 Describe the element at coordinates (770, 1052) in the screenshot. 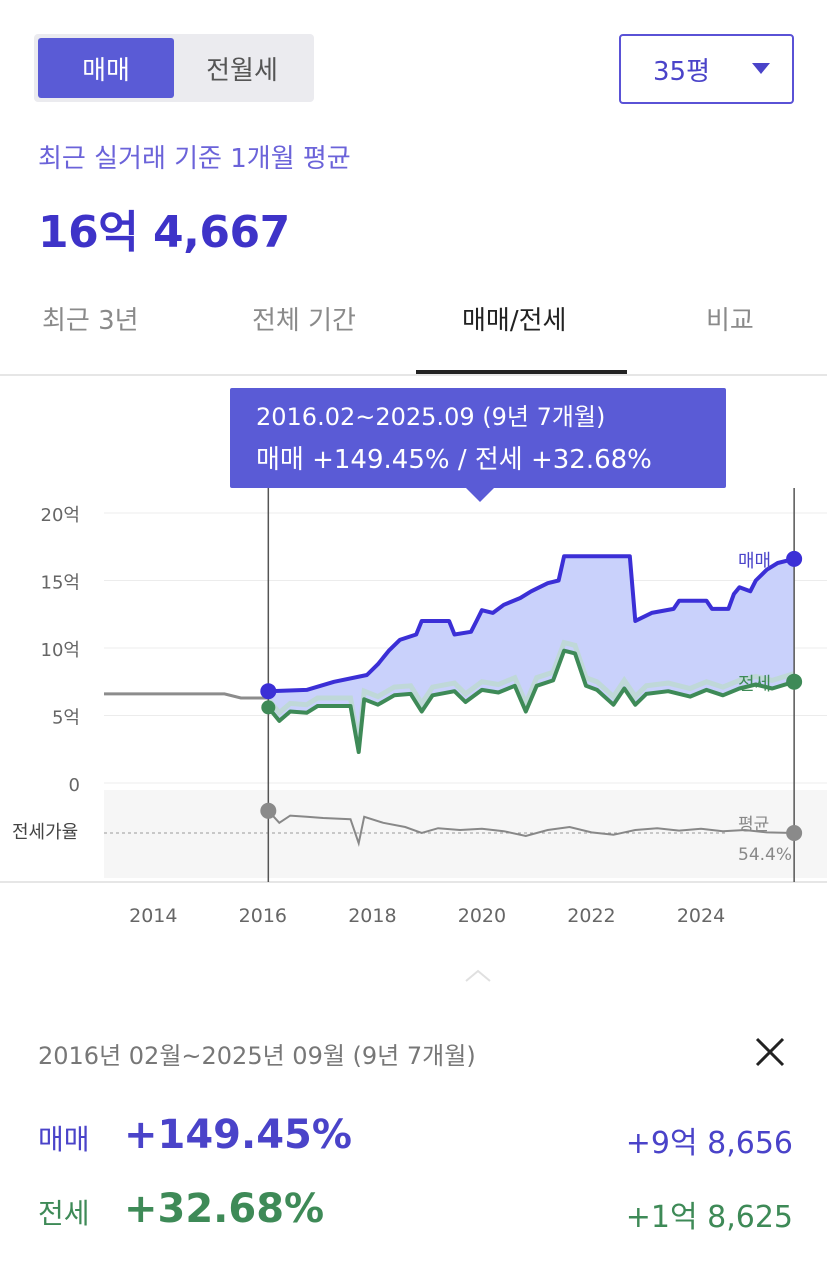

I see `close-icon` at that location.